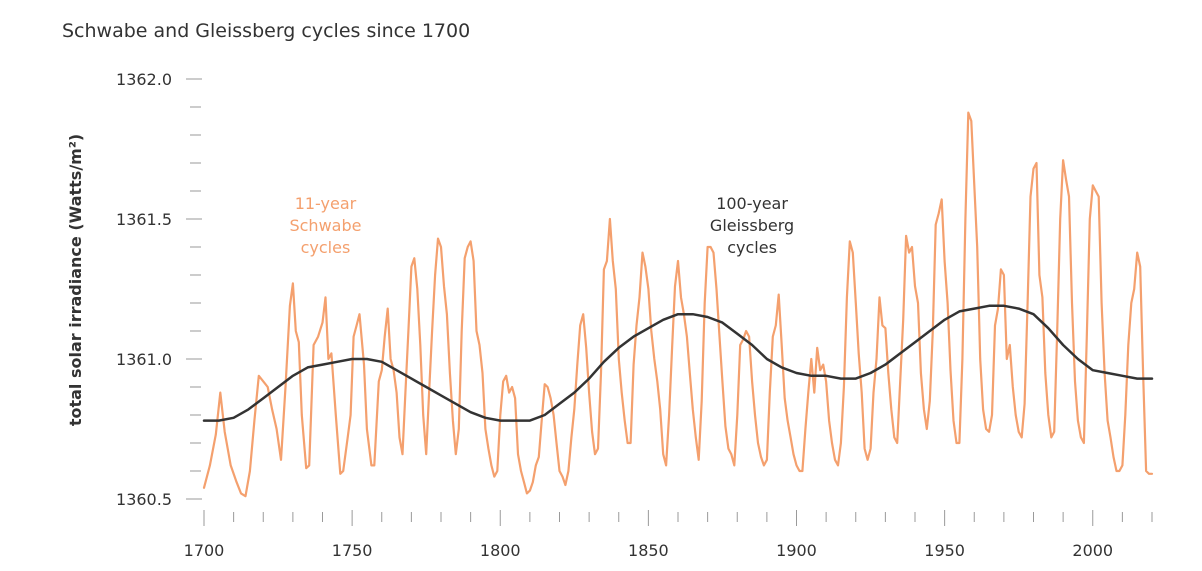 This screenshot has width=1202, height=571. Describe the element at coordinates (752, 203) in the screenshot. I see `gleissberg-annotation-line: 100-year` at that location.